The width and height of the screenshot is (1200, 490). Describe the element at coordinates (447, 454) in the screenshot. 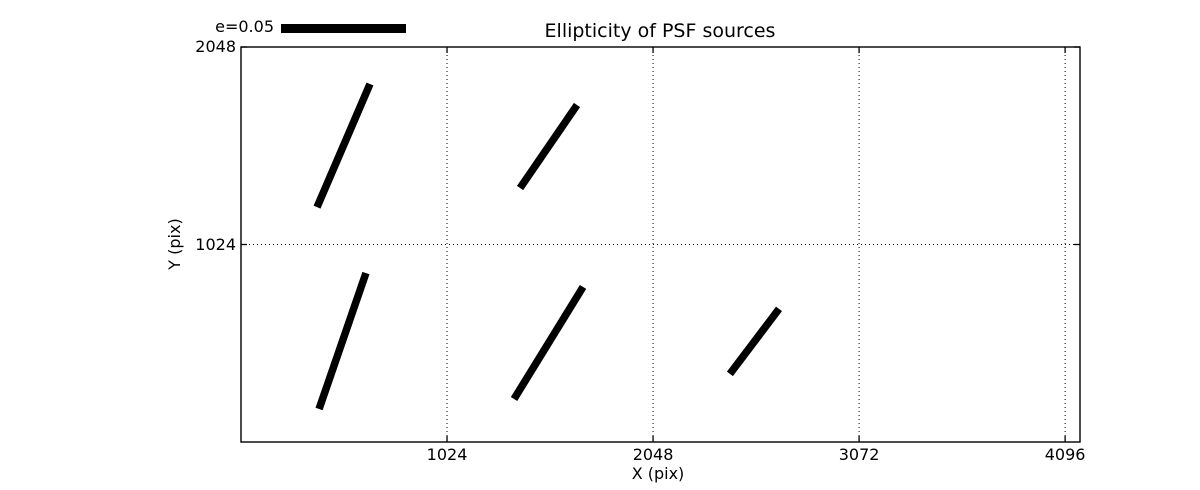

I see `x-tick-label: 1024` at that location.